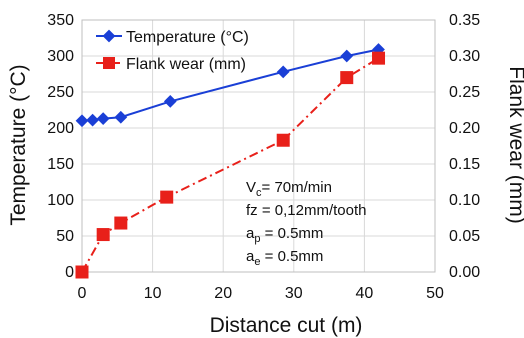  I want to click on x-axis-ticks: 0 10 20 30 40 50, so click(261, 293).